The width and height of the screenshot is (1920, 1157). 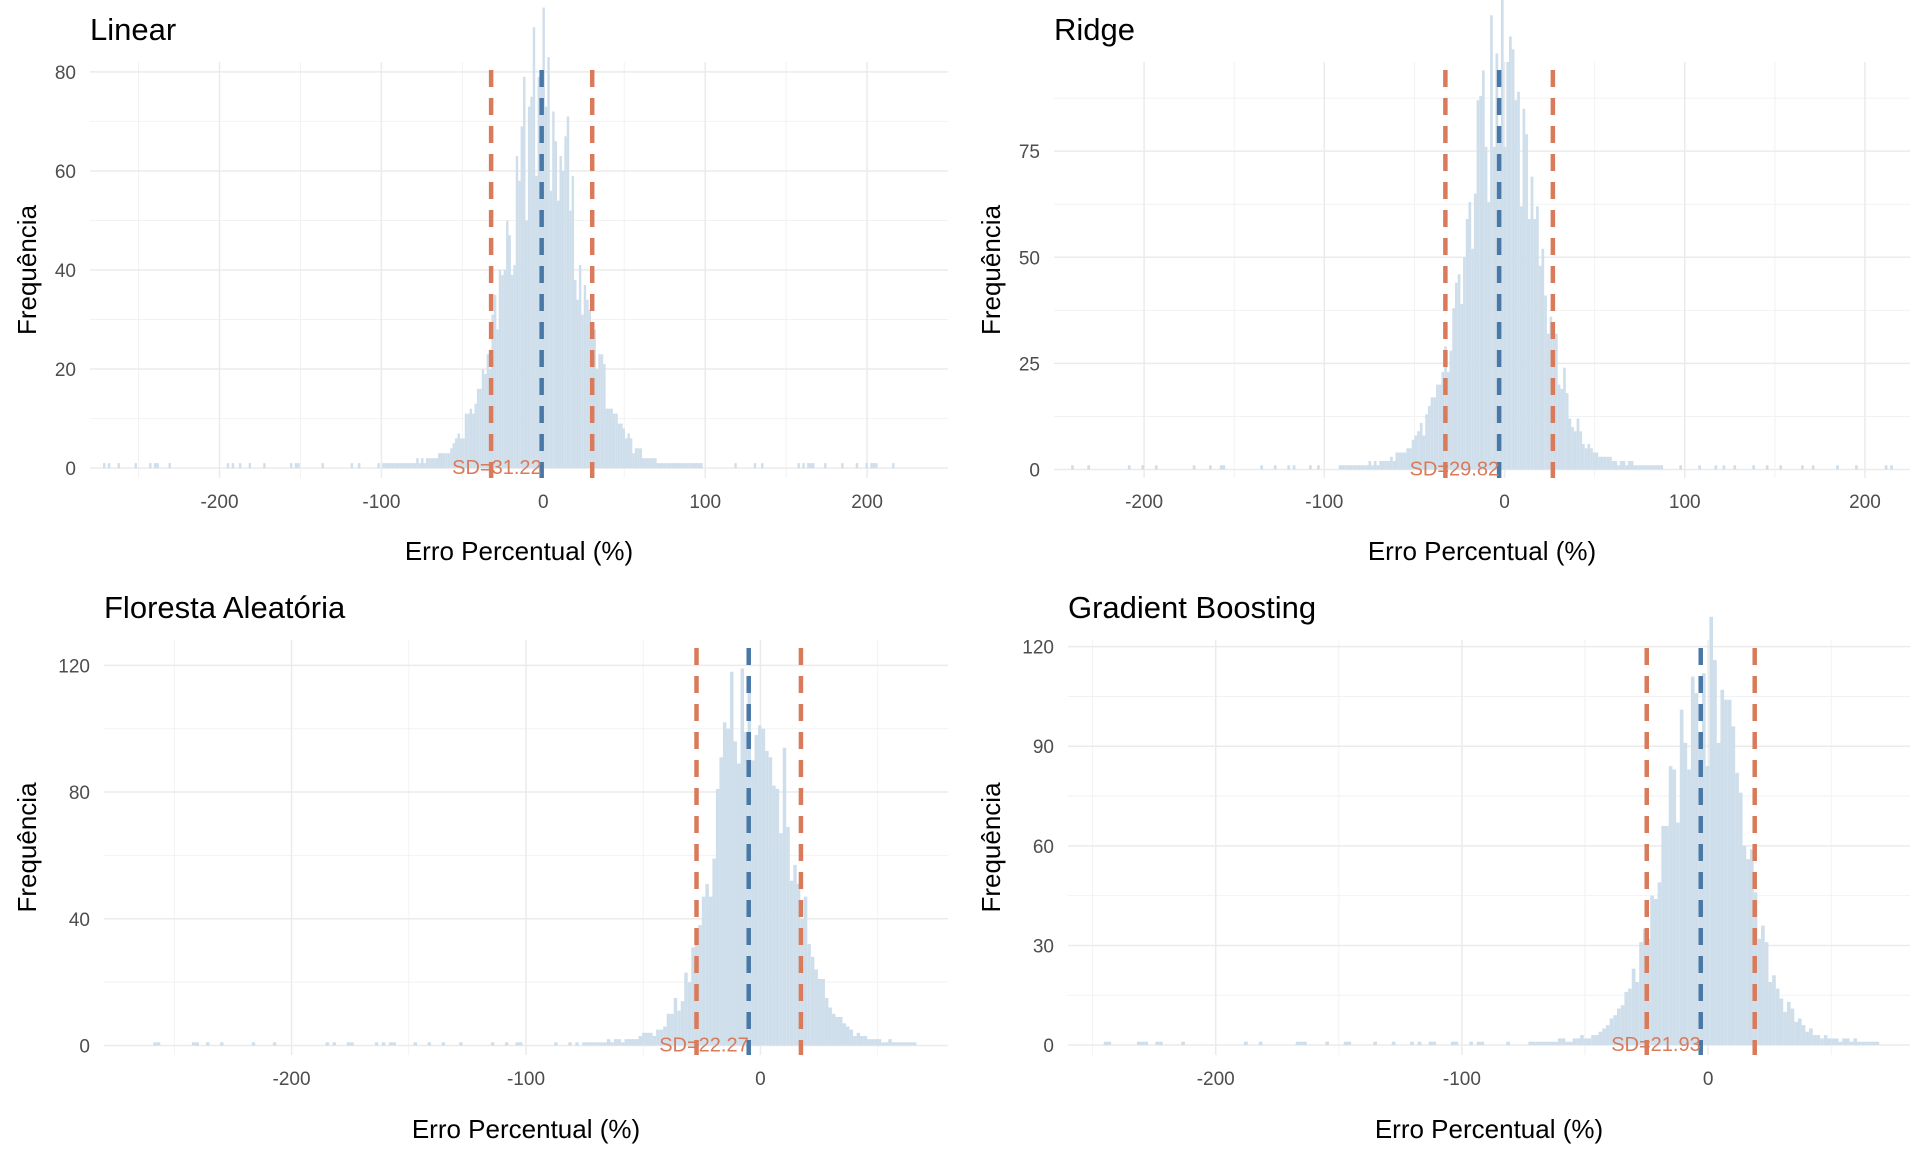 I want to click on x-tick-label: -200, so click(x=1216, y=1079).